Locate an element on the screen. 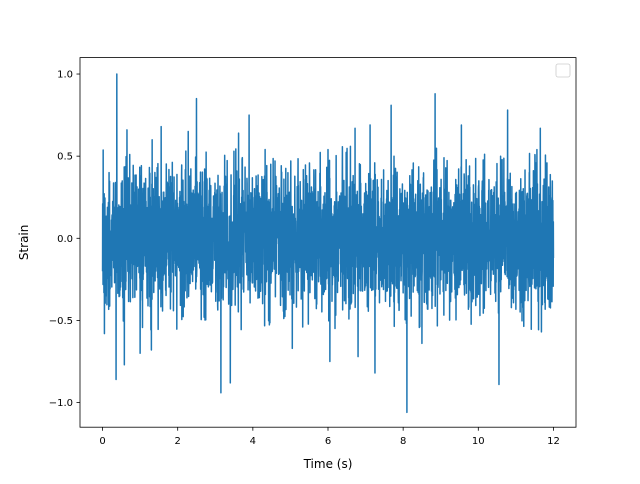  x-tick-label: 2 is located at coordinates (178, 441).